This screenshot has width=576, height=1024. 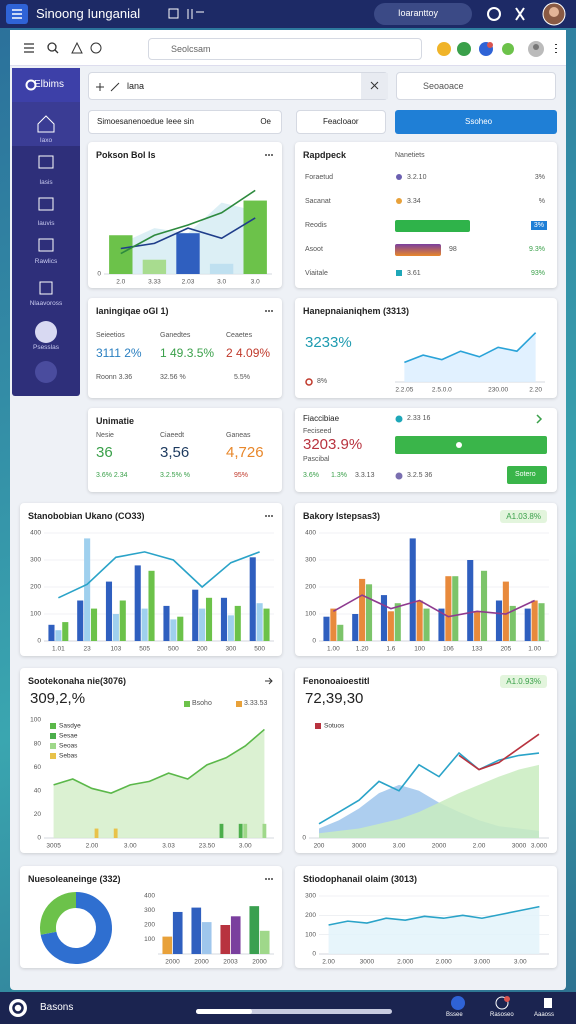 I want to click on row-dots, so click(x=399, y=225).